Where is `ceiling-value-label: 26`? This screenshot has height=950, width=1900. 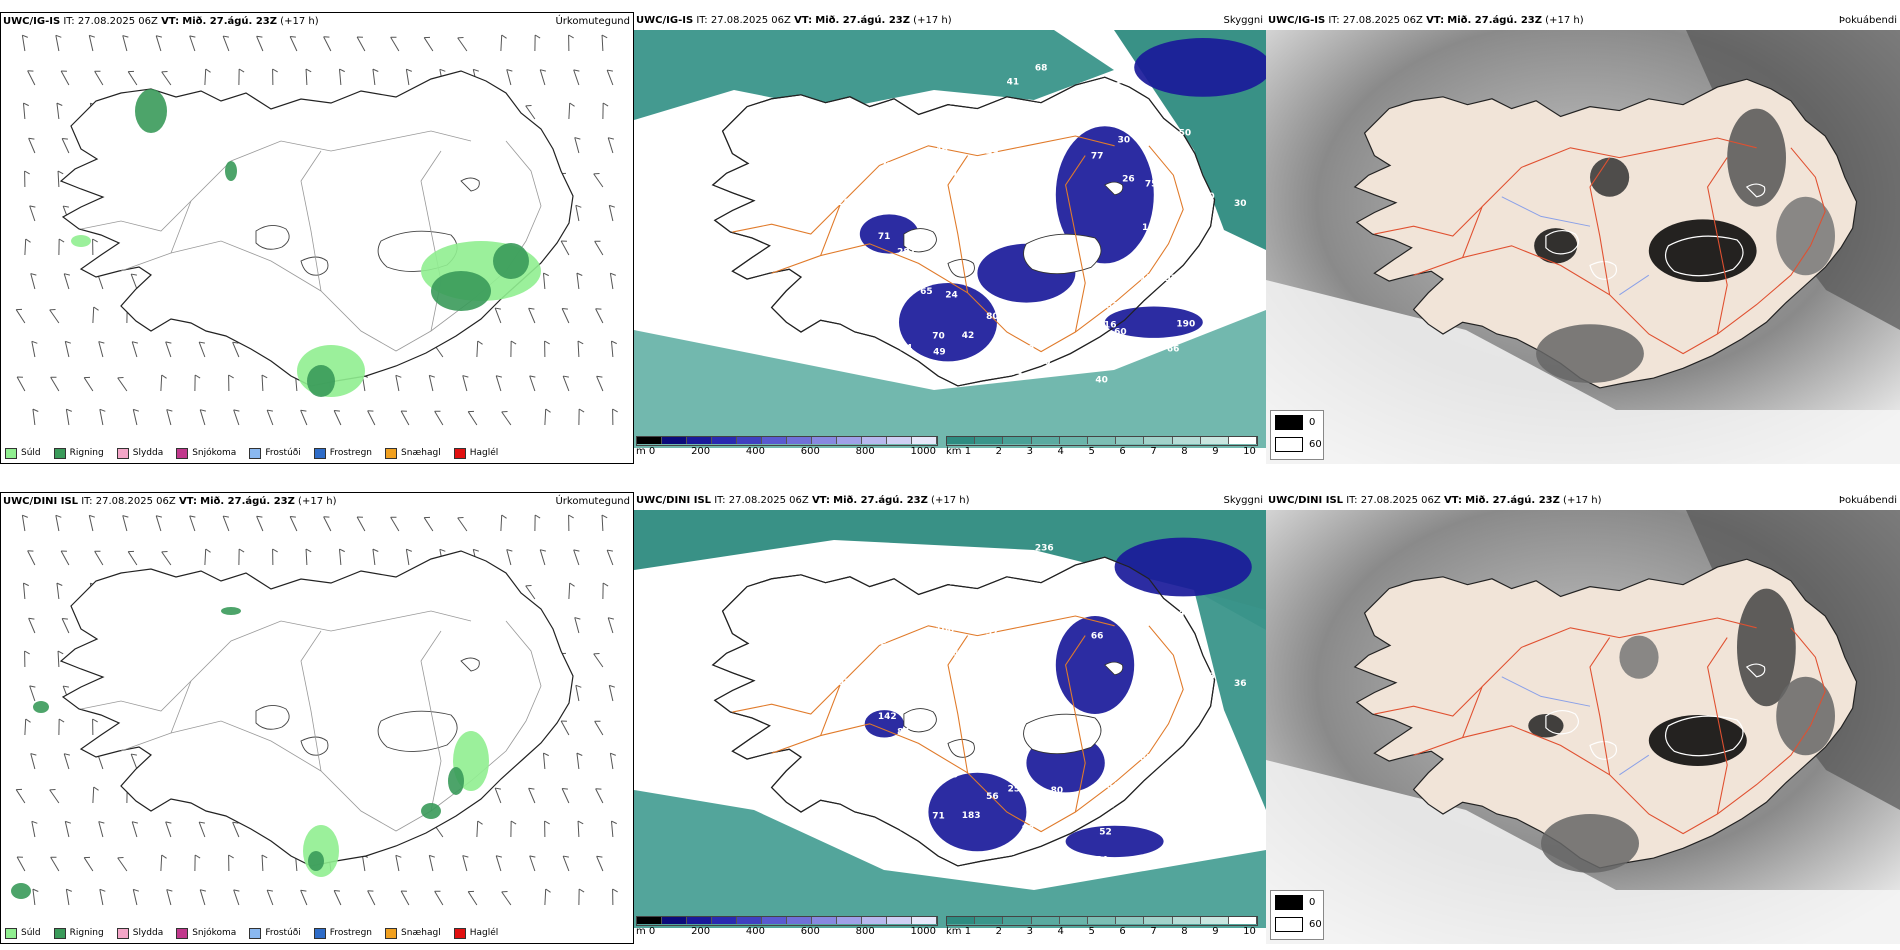 ceiling-value-label: 26 is located at coordinates (1128, 179).